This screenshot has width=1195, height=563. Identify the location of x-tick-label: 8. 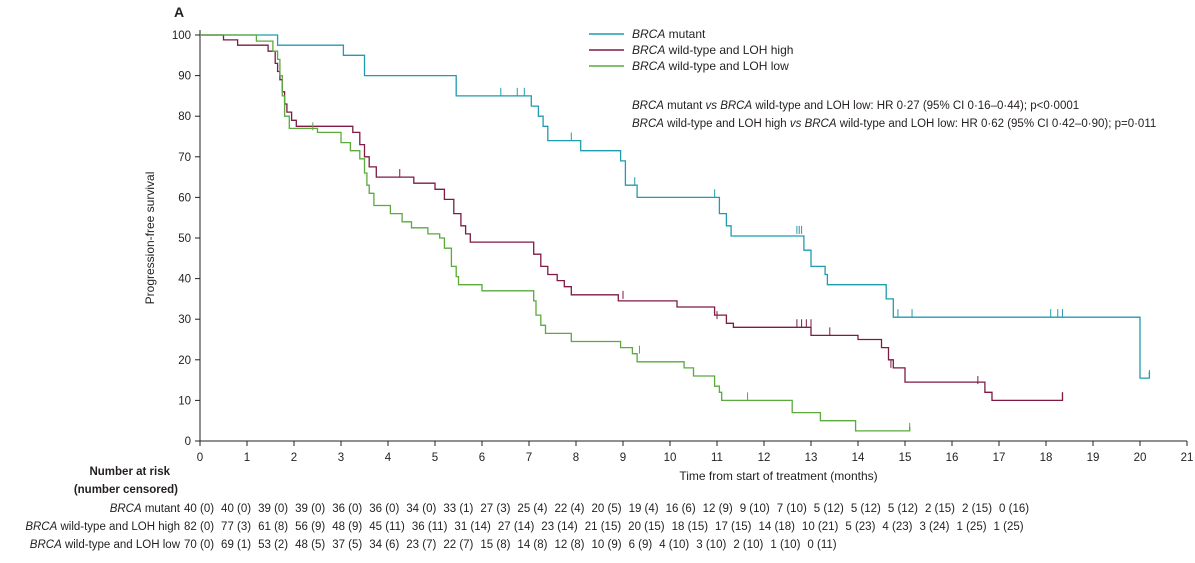
(576, 458).